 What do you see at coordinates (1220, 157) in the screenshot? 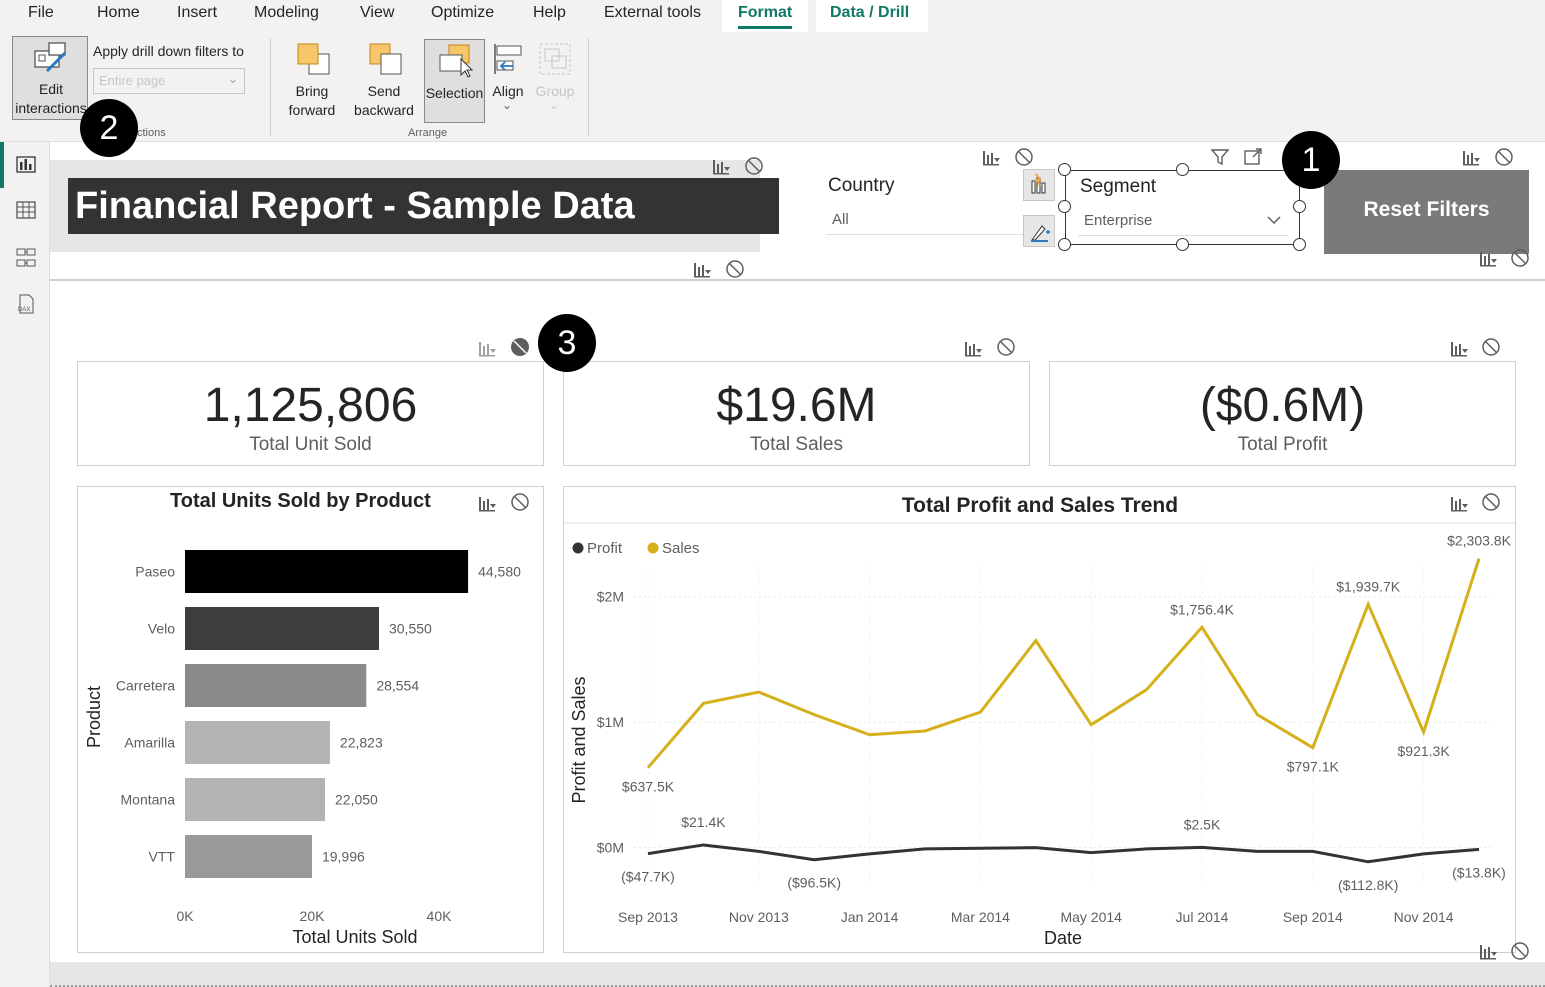
I see `filter-funnel-icon` at bounding box center [1220, 157].